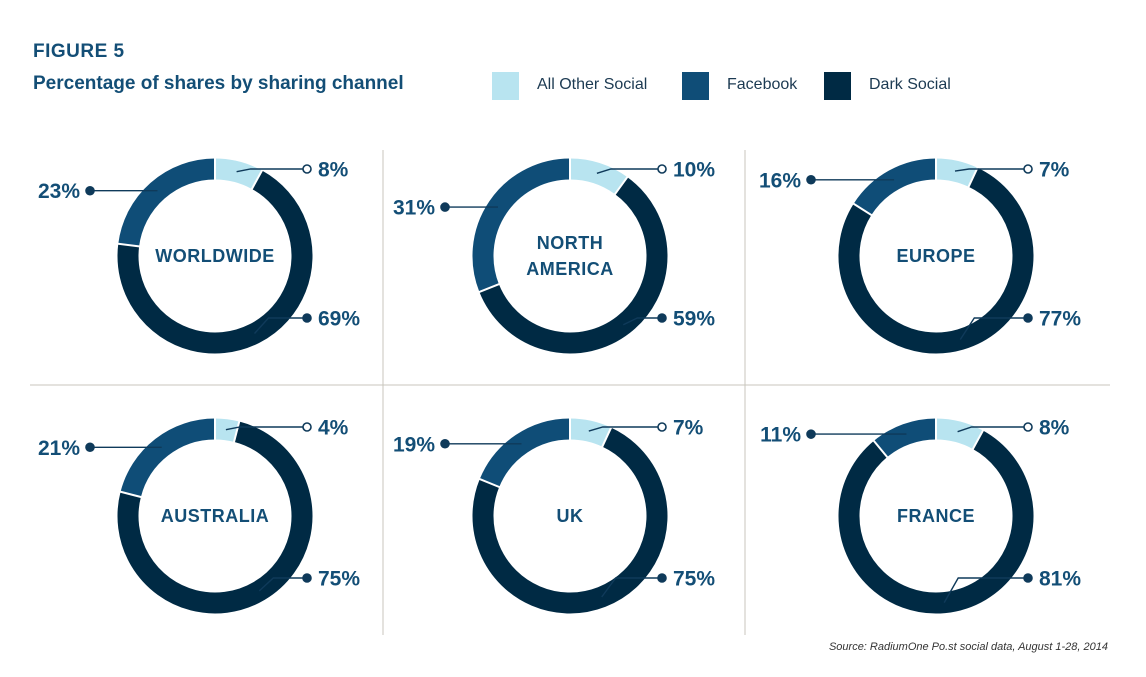 This screenshot has width=1146, height=677. Describe the element at coordinates (525, 453) in the screenshot. I see `donut-slice-5-facebook` at that location.